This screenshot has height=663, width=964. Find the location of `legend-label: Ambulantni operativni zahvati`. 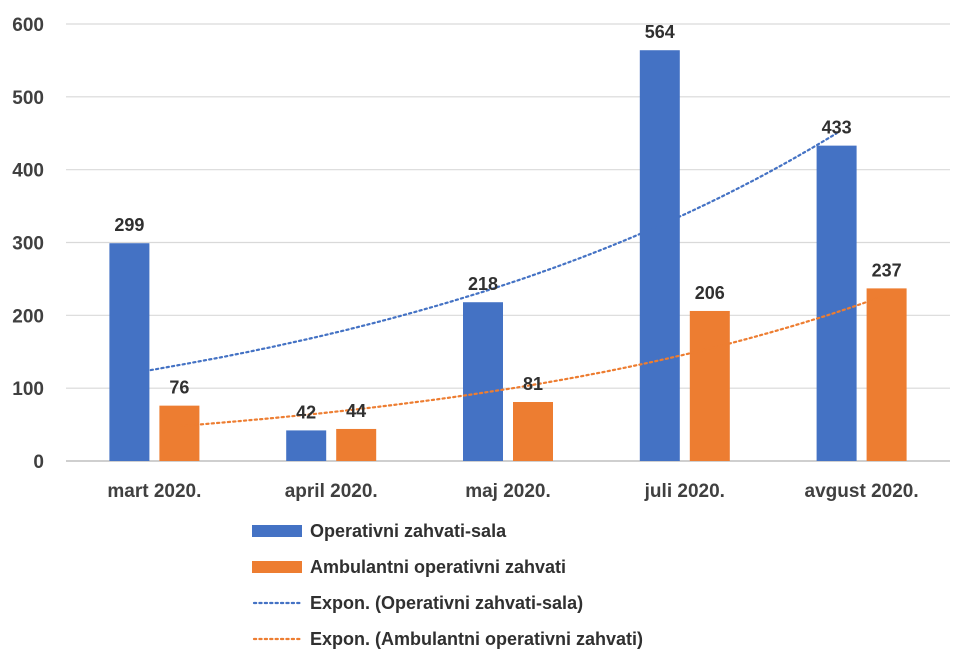

legend-label: Ambulantni operativni zahvati is located at coordinates (438, 567).